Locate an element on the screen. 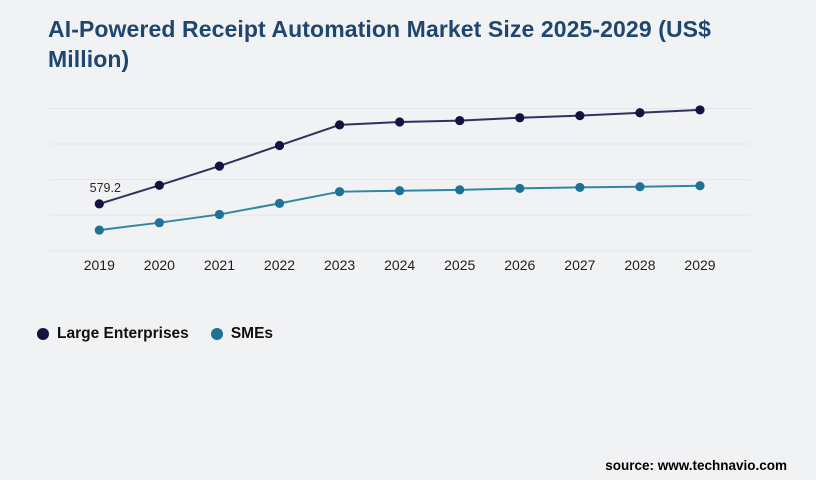 Image resolution: width=816 pixels, height=480 pixels. series-smes is located at coordinates (399, 208).